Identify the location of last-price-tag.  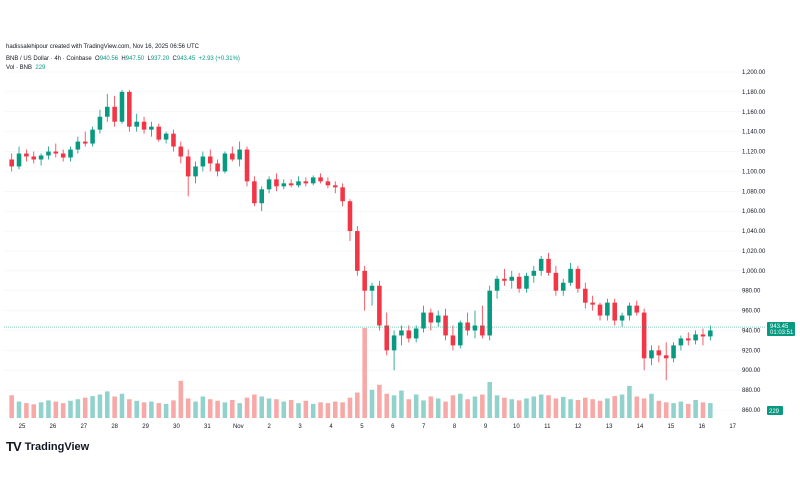
(781, 329).